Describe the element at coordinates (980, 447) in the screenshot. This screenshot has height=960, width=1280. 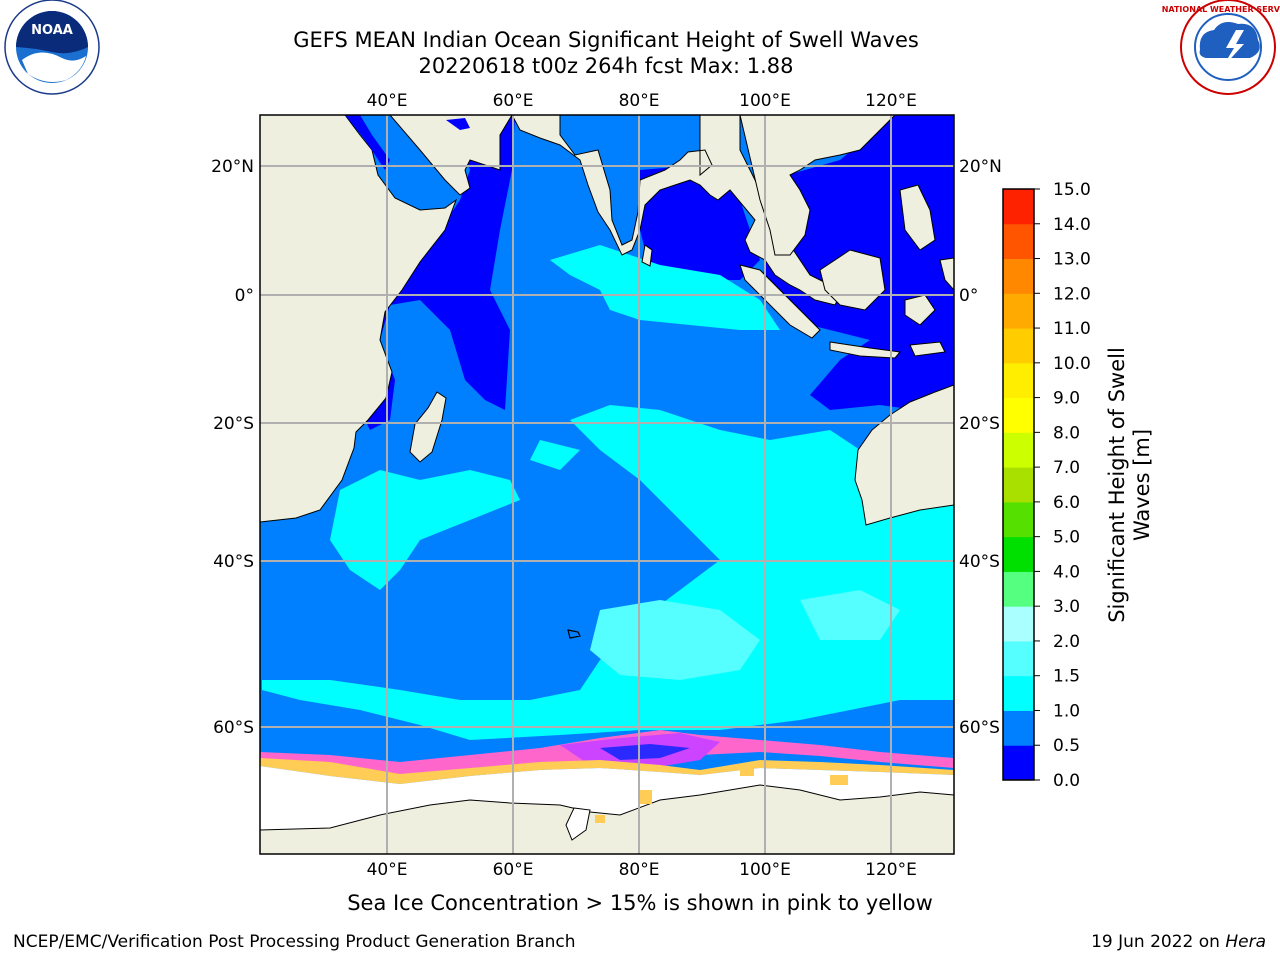
I see `lat-ticks-right: 20°N 0° 20°S 40°S 60°S` at that location.